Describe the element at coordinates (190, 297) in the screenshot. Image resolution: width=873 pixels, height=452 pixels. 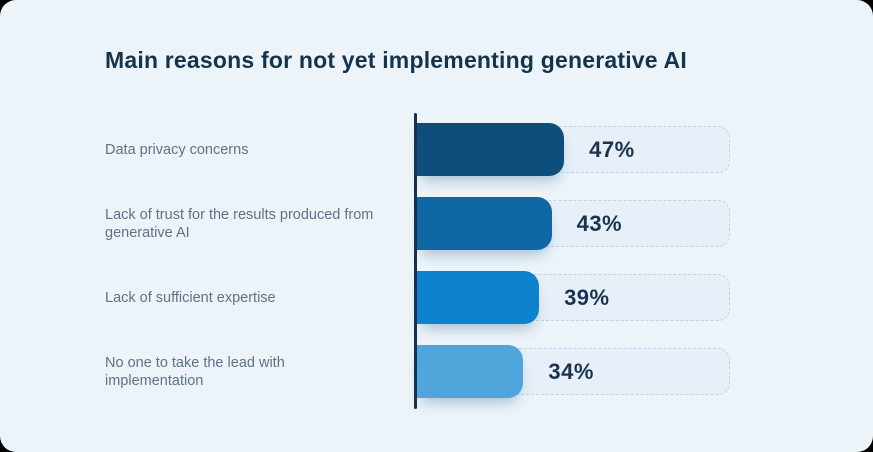
I see `category-label: Lack of sufficient expertise` at that location.